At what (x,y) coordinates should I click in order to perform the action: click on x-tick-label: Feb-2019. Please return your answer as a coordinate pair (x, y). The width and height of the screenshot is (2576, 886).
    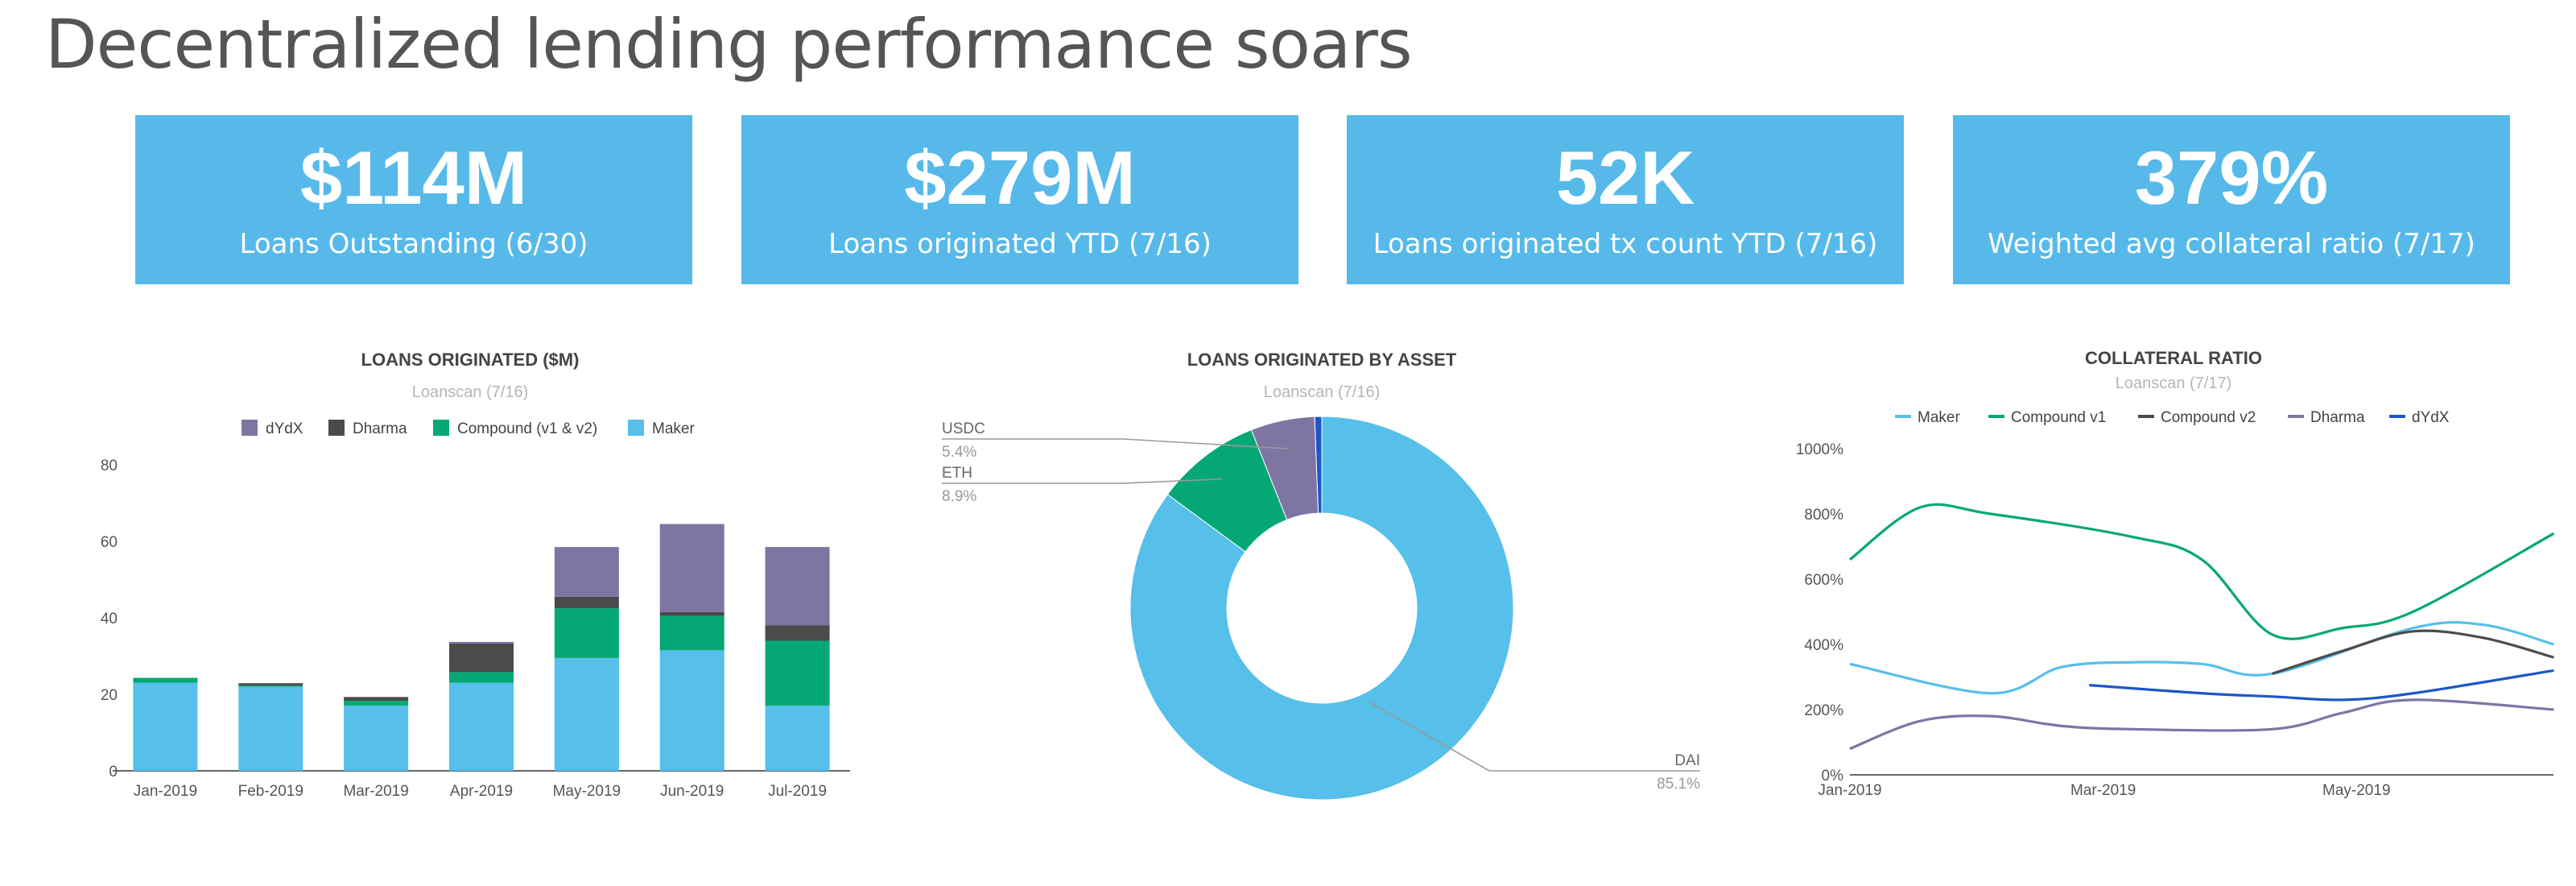
    Looking at the image, I should click on (270, 791).